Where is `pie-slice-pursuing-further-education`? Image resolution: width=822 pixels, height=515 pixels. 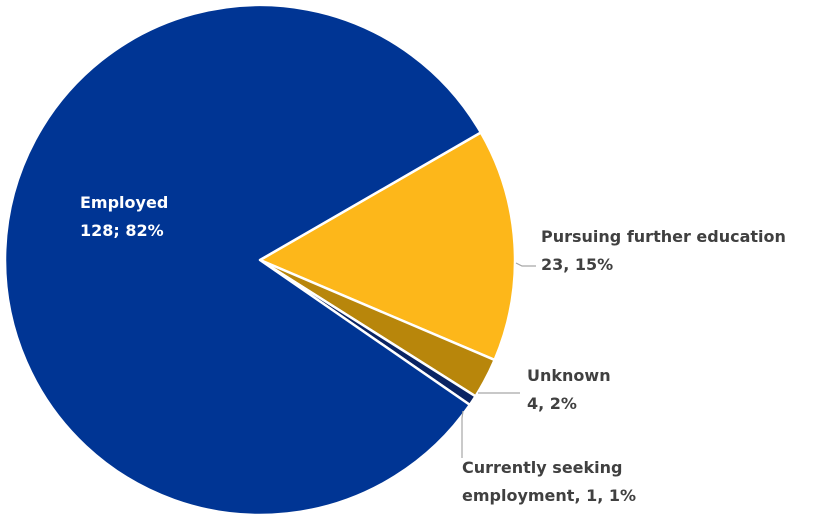 pie-slice-pursuing-further-education is located at coordinates (387, 246).